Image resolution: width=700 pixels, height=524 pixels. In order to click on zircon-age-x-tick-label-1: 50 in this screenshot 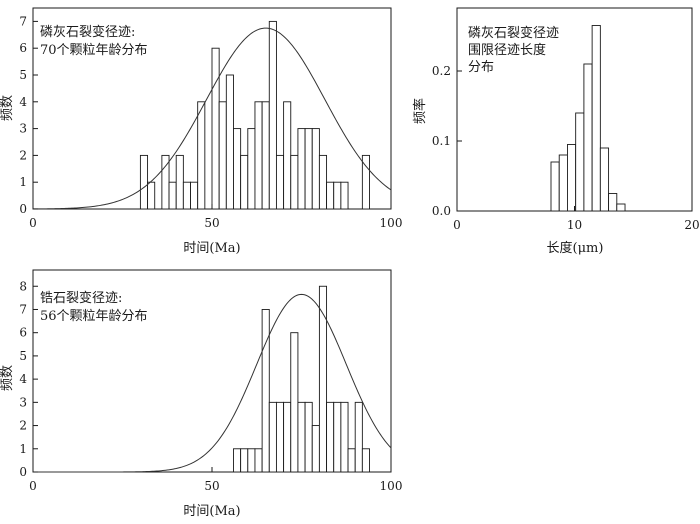, I will do `click(211, 486)`.